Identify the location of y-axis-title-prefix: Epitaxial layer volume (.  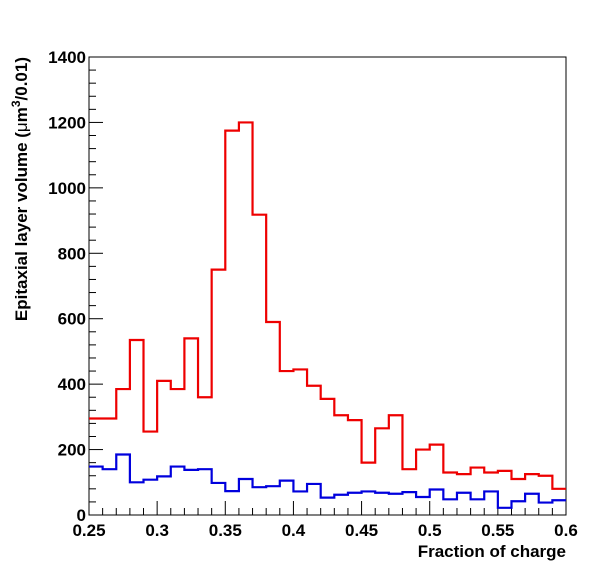
(21, 226).